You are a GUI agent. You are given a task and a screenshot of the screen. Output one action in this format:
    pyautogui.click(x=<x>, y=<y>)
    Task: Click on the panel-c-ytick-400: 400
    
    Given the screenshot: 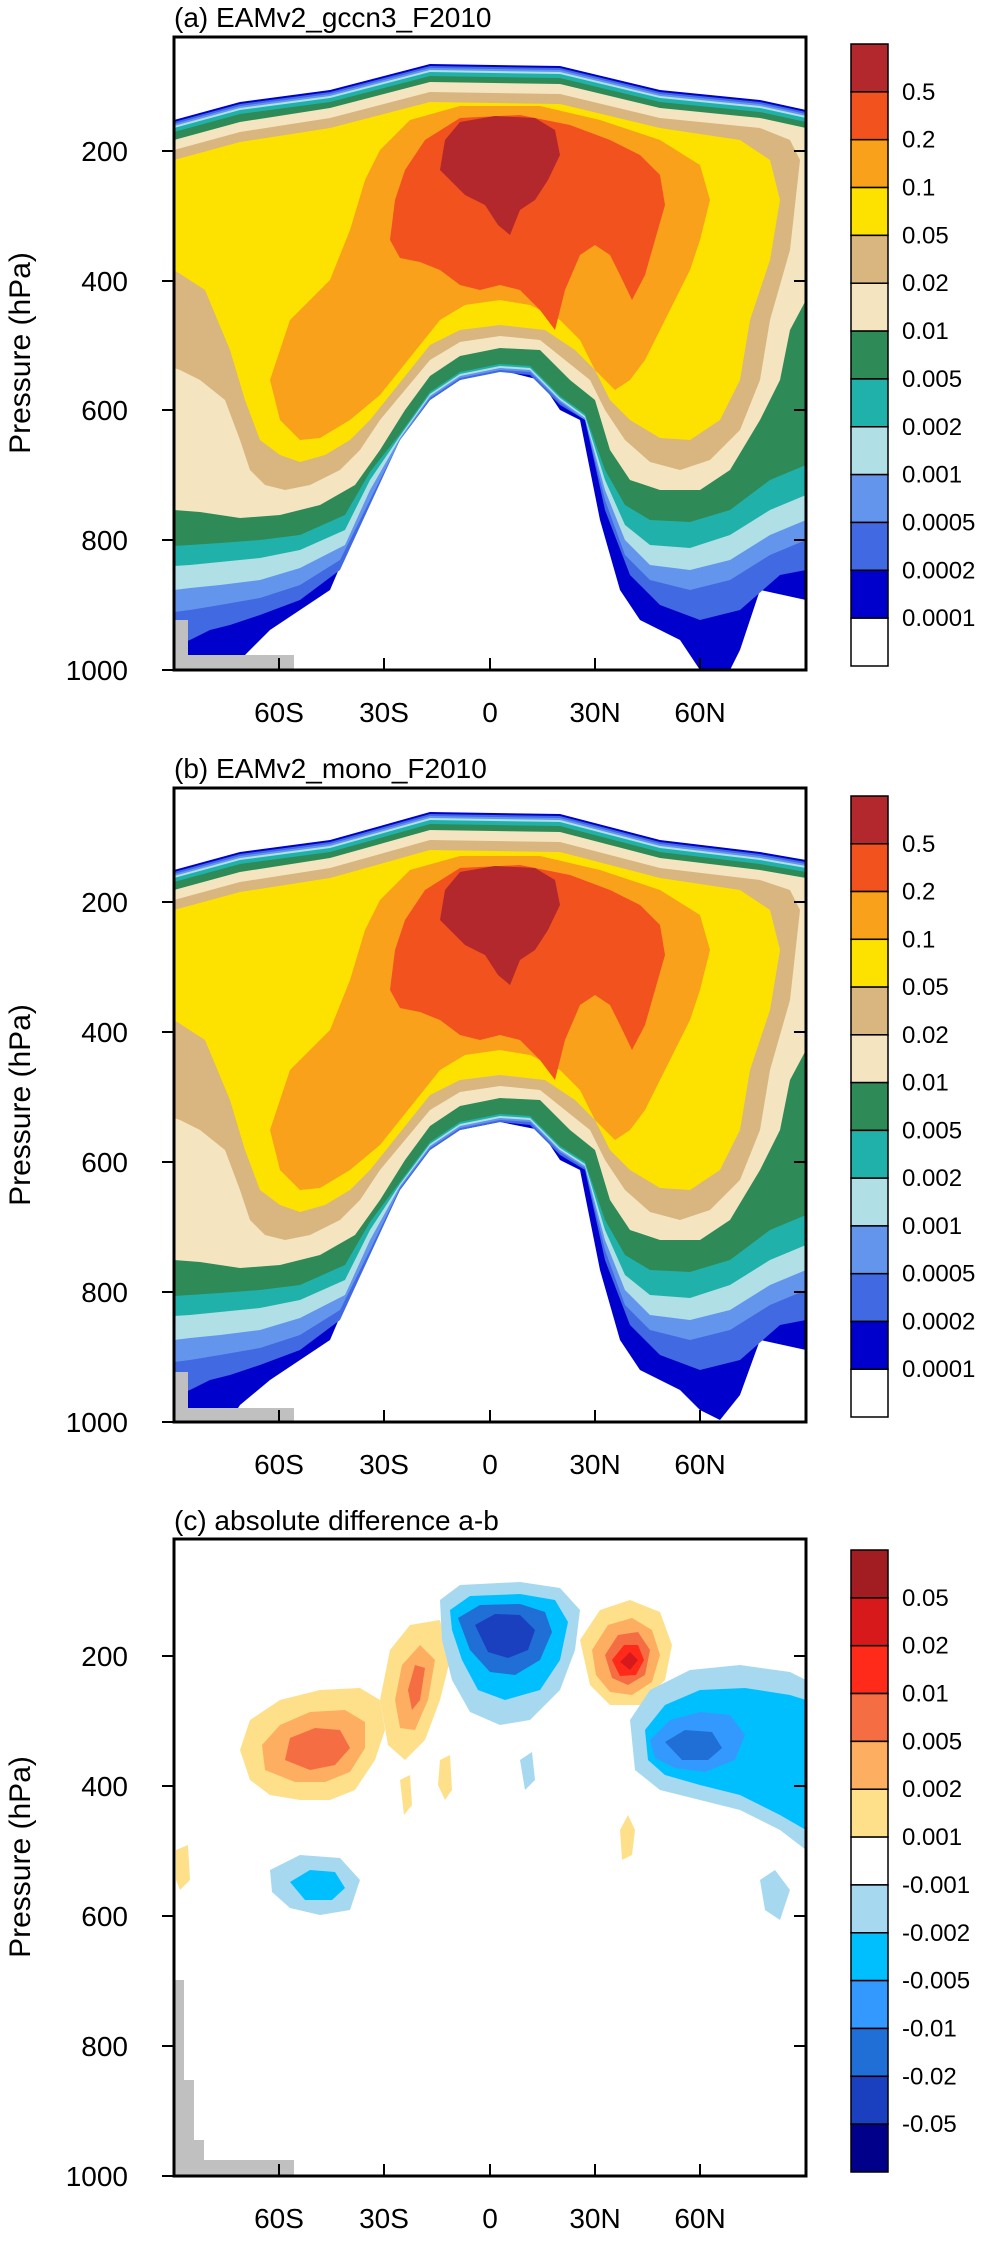 What is the action you would take?
    pyautogui.click(x=104, y=1786)
    